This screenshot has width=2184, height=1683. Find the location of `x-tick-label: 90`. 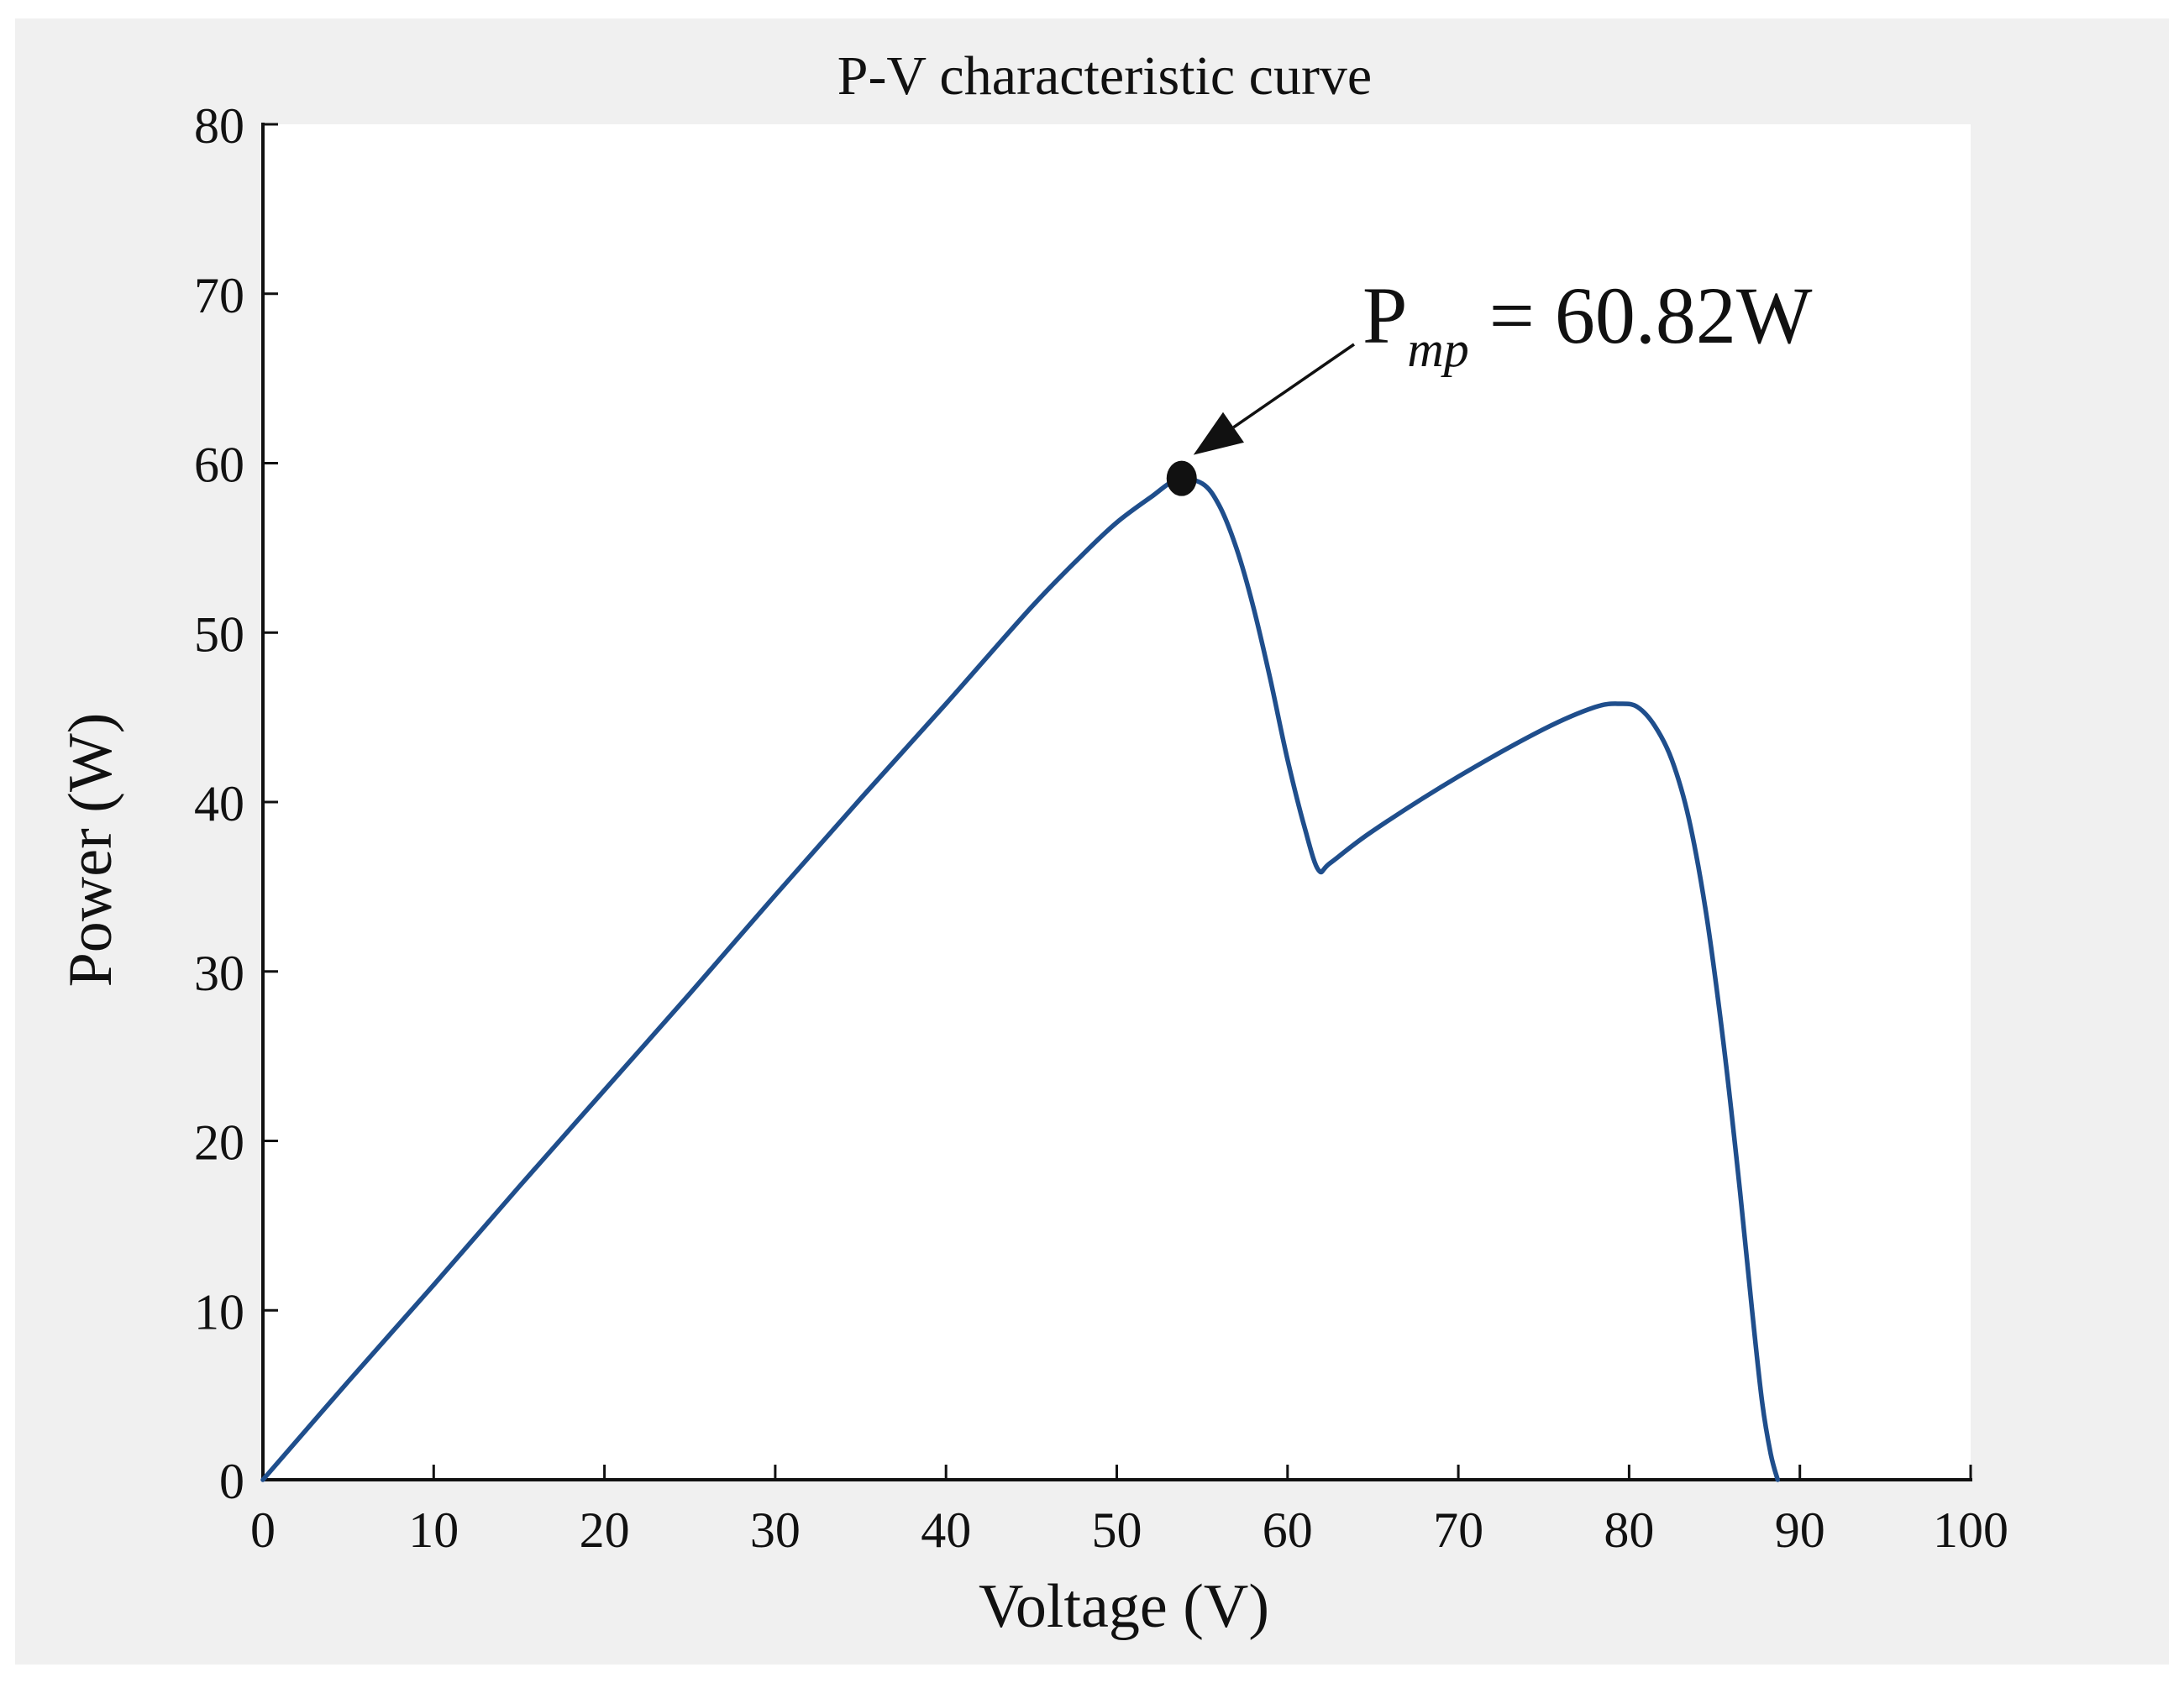

x-tick-label: 90 is located at coordinates (1800, 1530).